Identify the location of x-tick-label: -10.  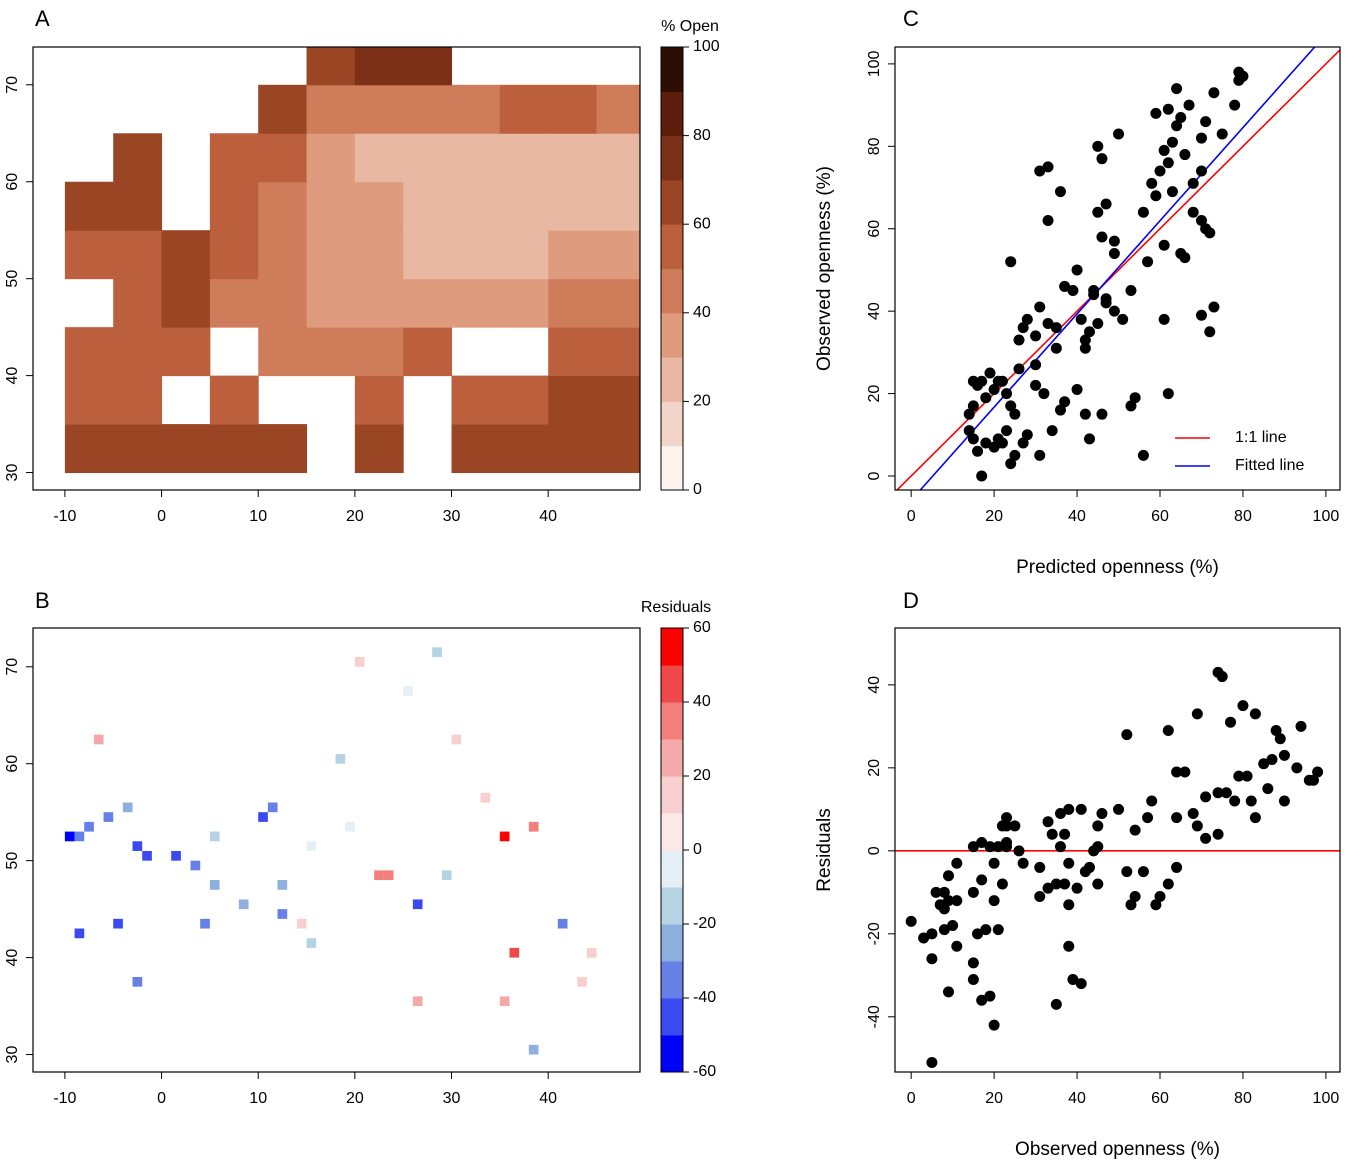
(64, 1098).